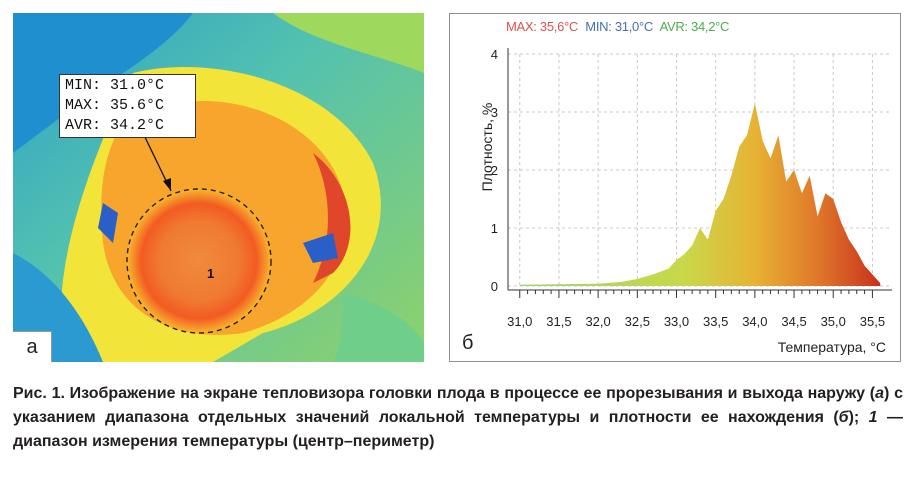 The height and width of the screenshot is (491, 914). What do you see at coordinates (115, 125) in the screenshot?
I see `readout-avr: AVR: 34.2°C` at bounding box center [115, 125].